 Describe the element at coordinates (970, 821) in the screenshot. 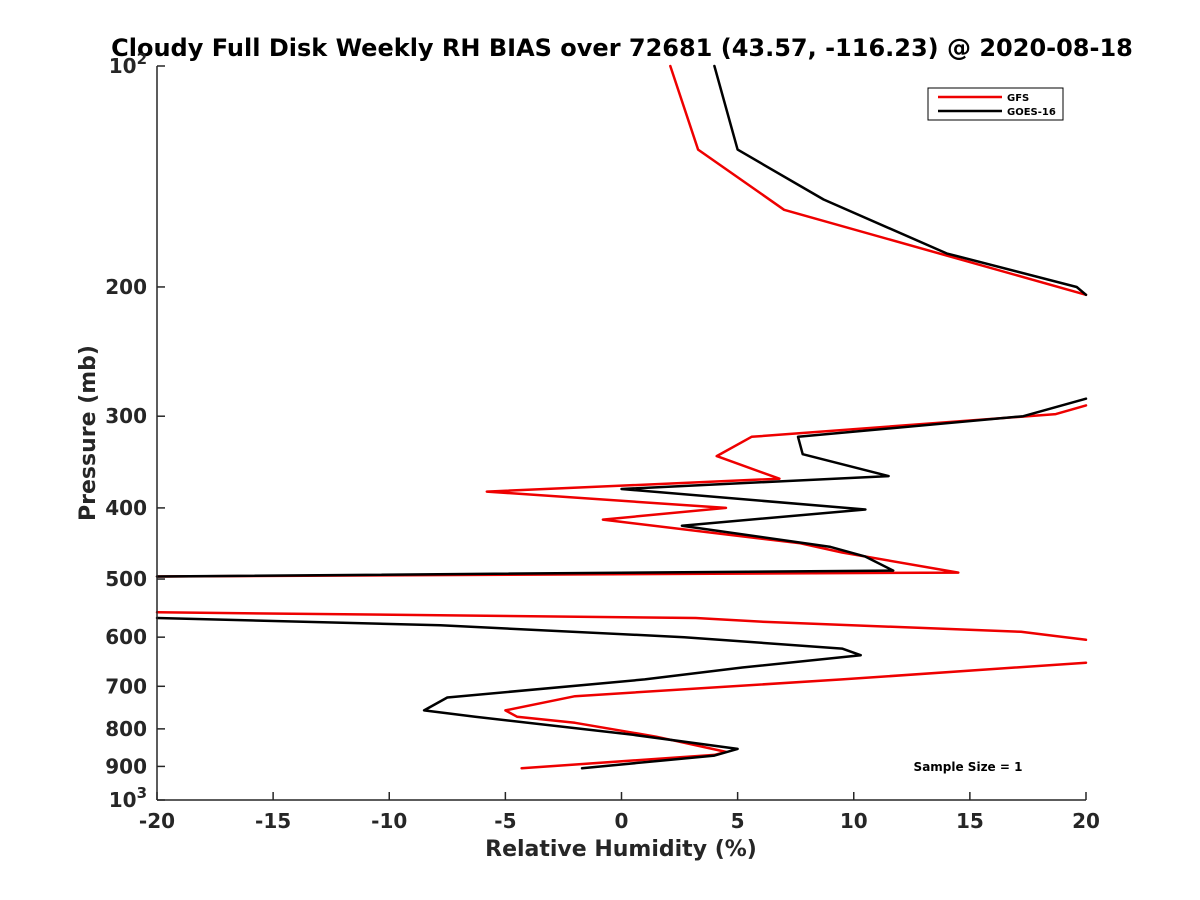

I see `x-tick-label: 15` at that location.